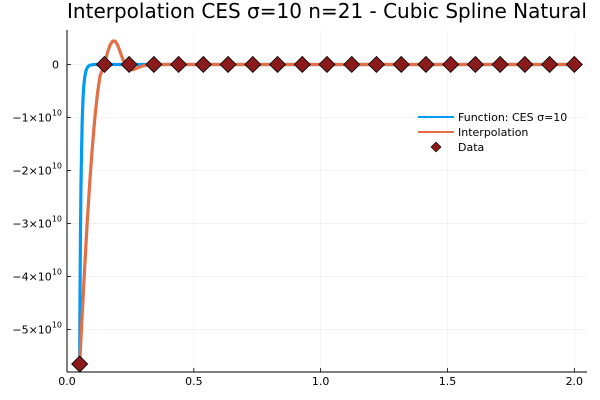 This screenshot has height=400, width=600. I want to click on legend-label-0: Function: CES σ=10, so click(512, 117).